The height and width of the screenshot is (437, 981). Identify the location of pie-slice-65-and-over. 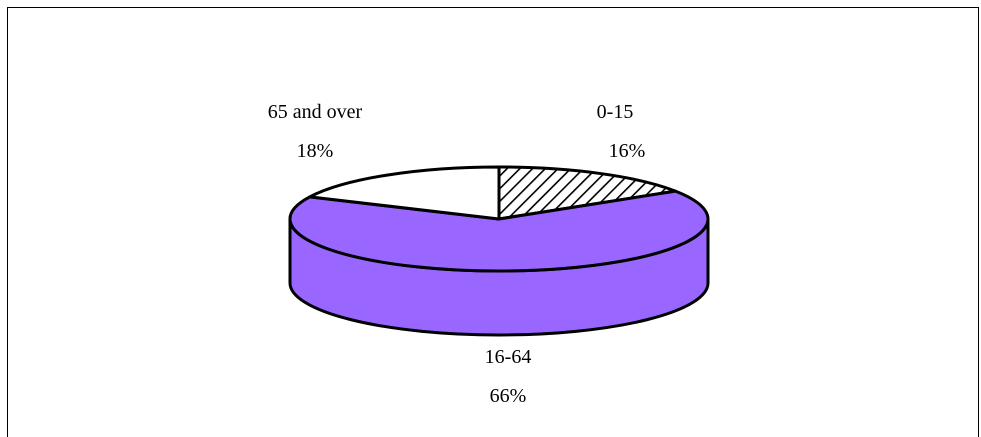
(404, 193).